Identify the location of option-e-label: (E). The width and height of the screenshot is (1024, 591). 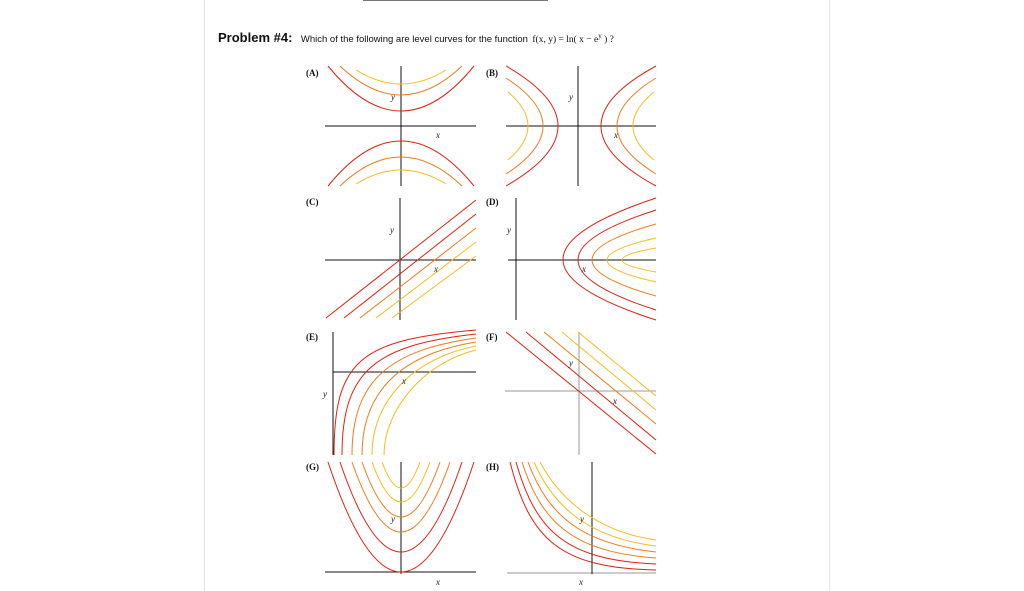
(312, 337).